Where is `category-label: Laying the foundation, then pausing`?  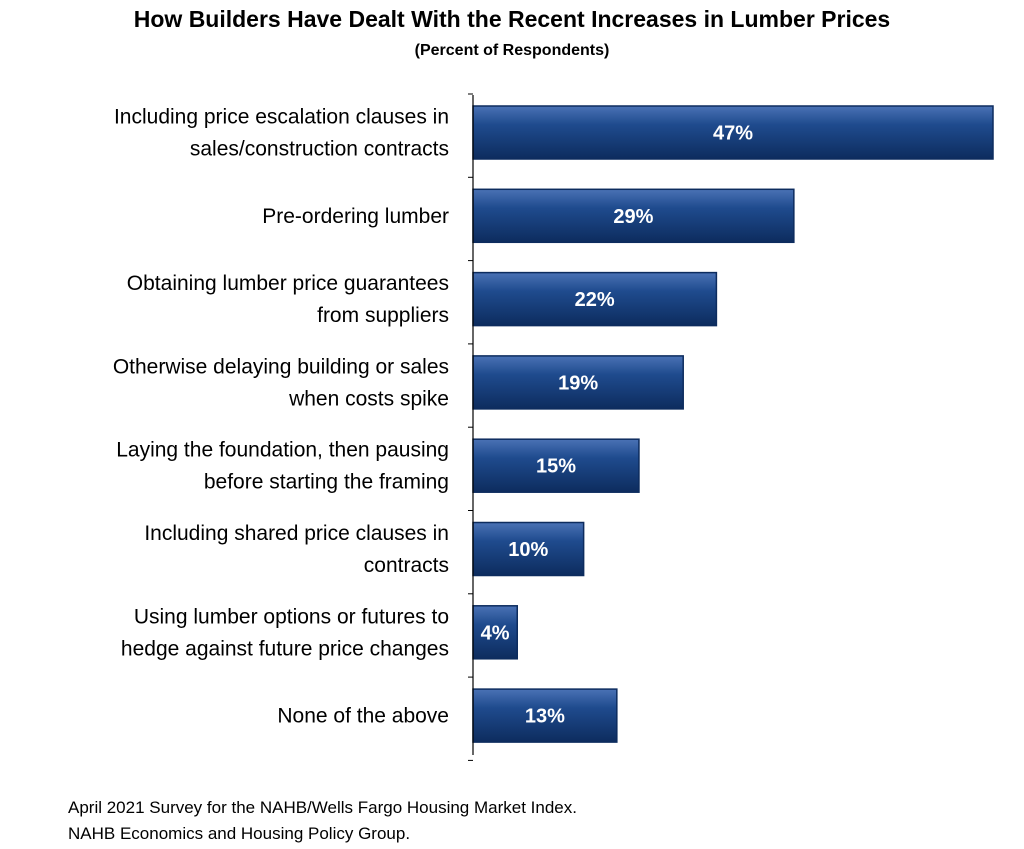 category-label: Laying the foundation, then pausing is located at coordinates (282, 450).